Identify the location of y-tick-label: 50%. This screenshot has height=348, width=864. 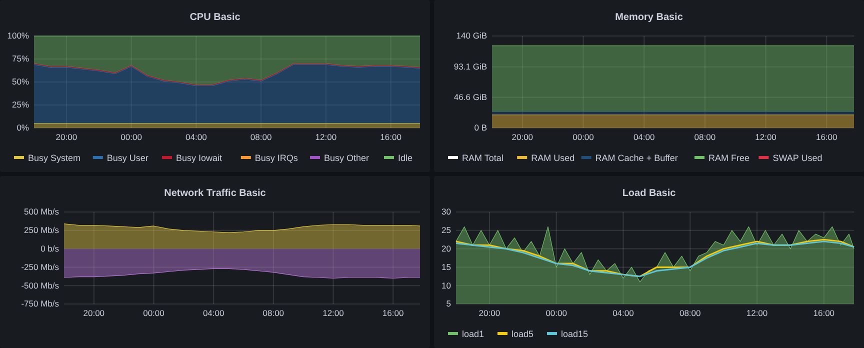
(21, 81).